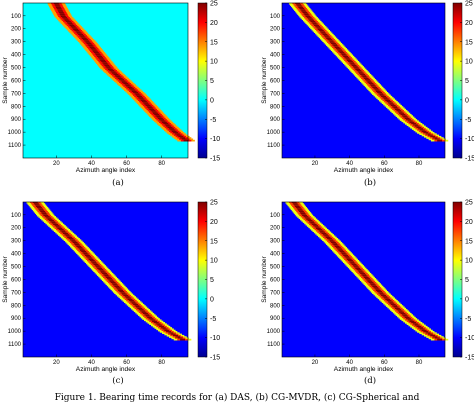 The image size is (474, 402). I want to click on y-tick-label: 400, so click(16, 56).